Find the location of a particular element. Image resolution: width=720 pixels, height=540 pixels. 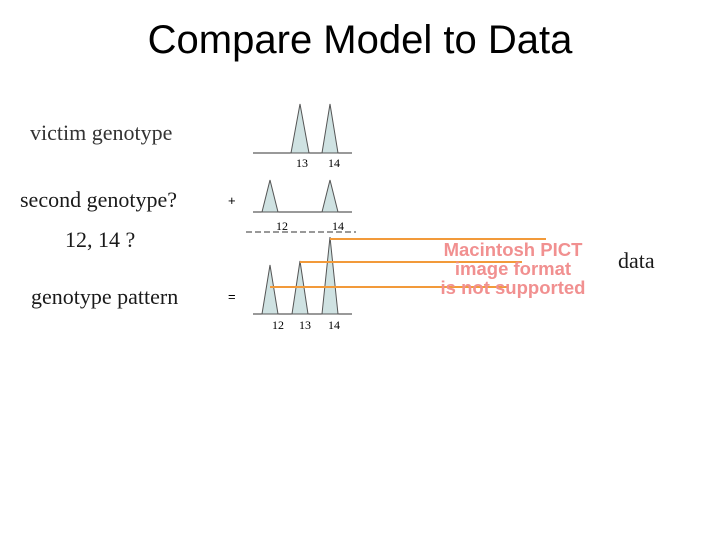

placeholder-line-3: is not supported is located at coordinates (513, 287).